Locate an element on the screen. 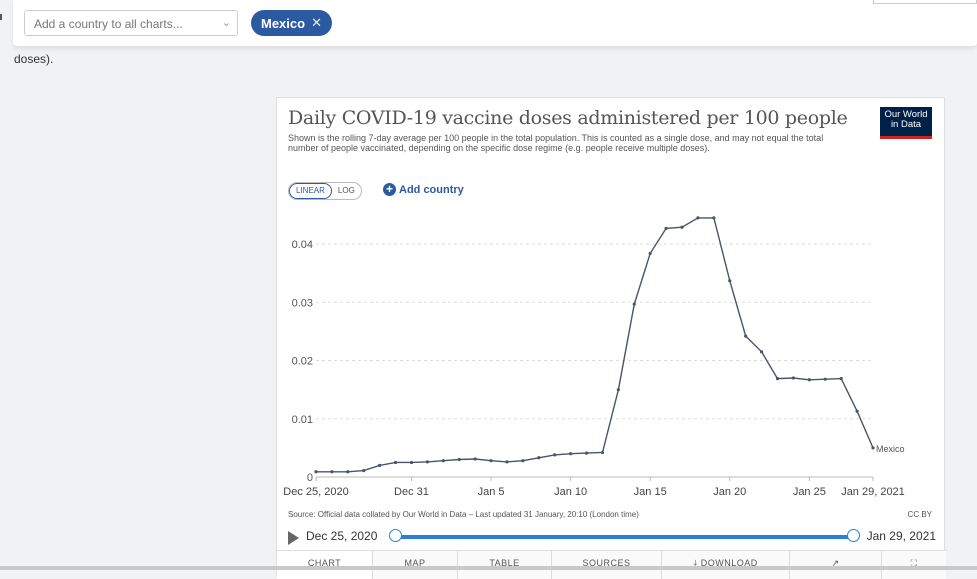 The height and width of the screenshot is (579, 977). plus-circle-icon: + is located at coordinates (389, 189).